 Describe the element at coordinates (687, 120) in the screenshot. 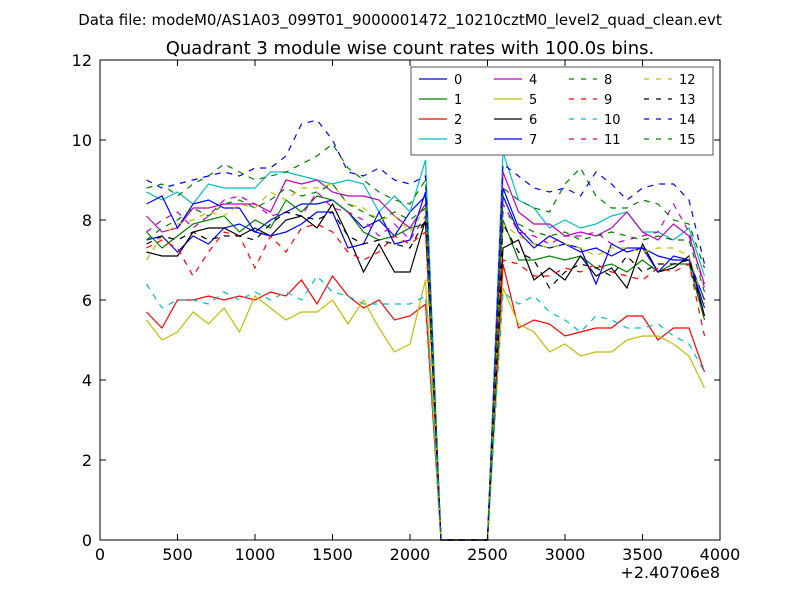

I see `legend-label-14: 14` at that location.